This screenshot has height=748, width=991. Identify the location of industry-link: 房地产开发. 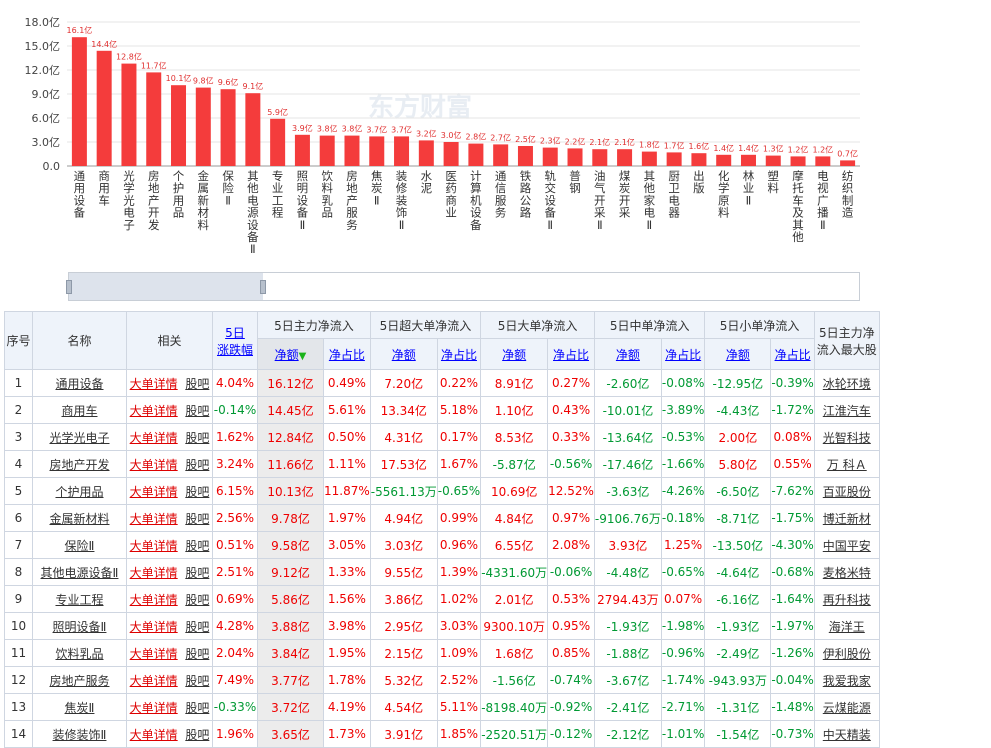
(79, 464).